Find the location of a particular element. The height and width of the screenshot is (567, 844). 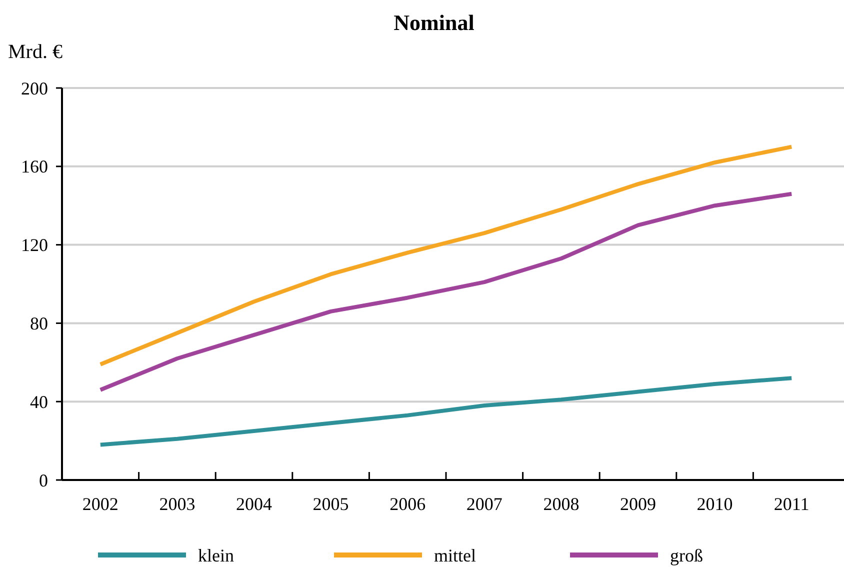

y-tick-label: 0 is located at coordinates (43, 480).